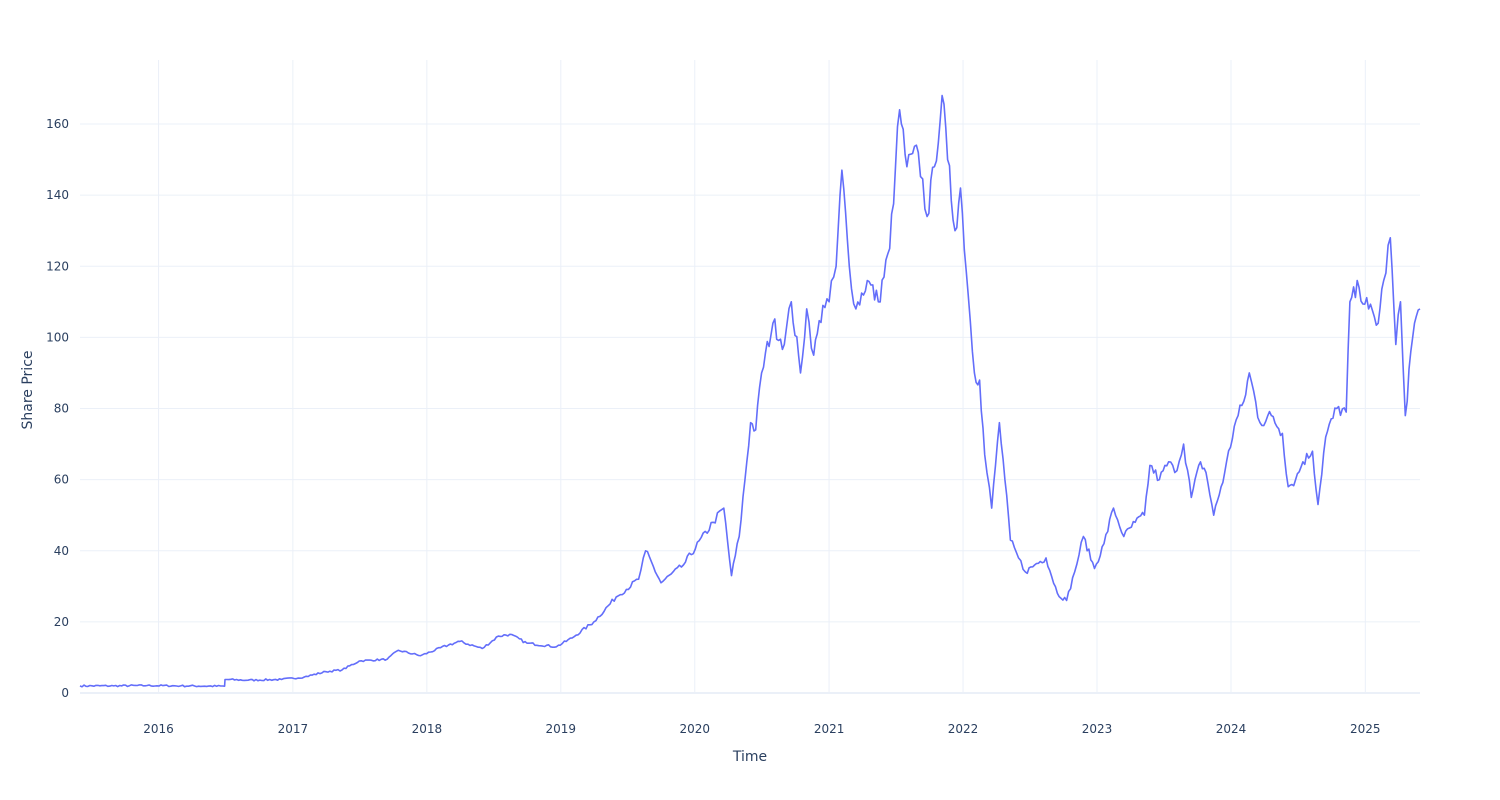 The image size is (1500, 800). I want to click on x-tick-label: 2022, so click(963, 729).